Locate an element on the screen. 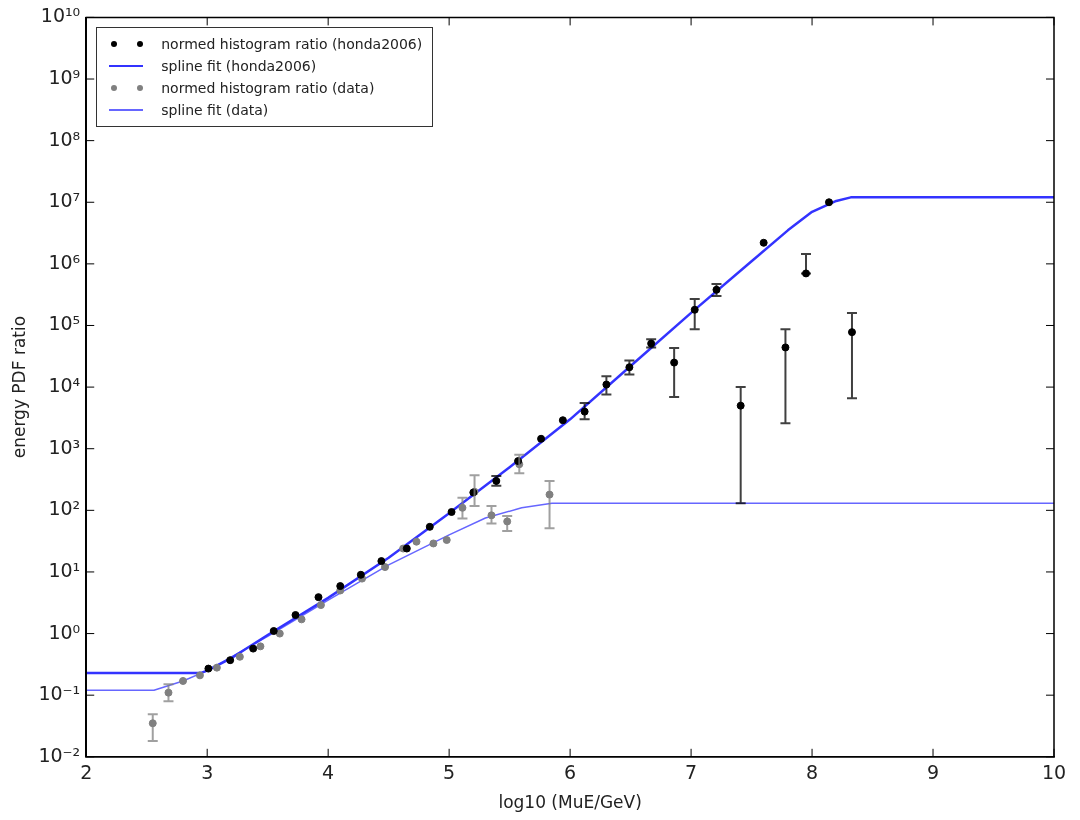 This screenshot has width=1080, height=820. legend-label: normed histogram ratio (data) is located at coordinates (268, 88).